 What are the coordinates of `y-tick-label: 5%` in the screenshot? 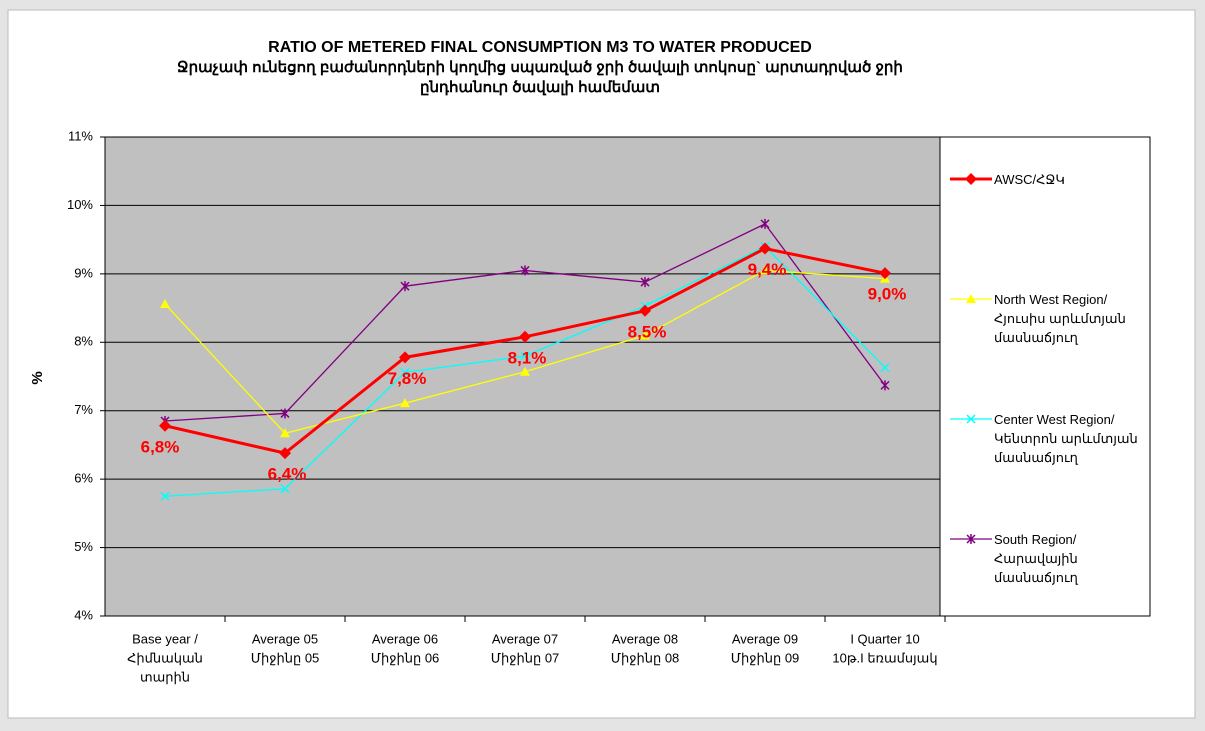 It's located at (83, 546).